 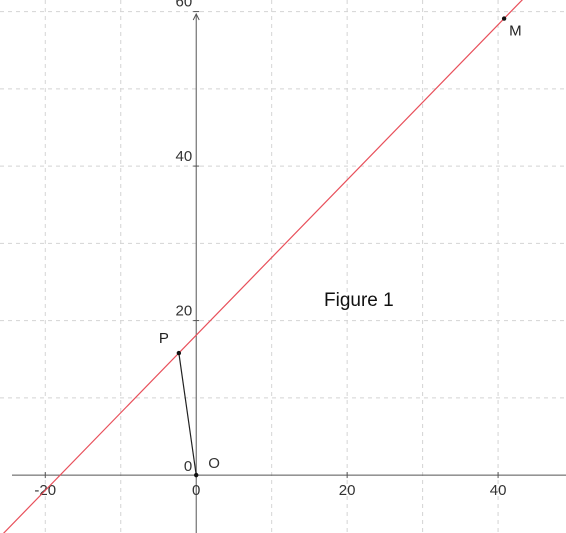 I want to click on y-axis-arrow, so click(x=196, y=16).